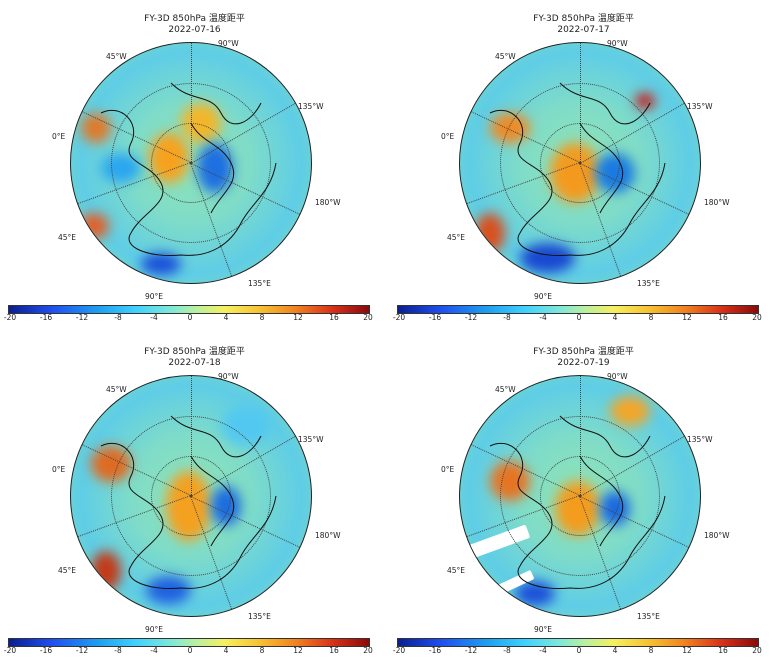 Image resolution: width=778 pixels, height=665 pixels. What do you see at coordinates (583, 363) in the screenshot?
I see `panel-date: 2022-07-19` at bounding box center [583, 363].